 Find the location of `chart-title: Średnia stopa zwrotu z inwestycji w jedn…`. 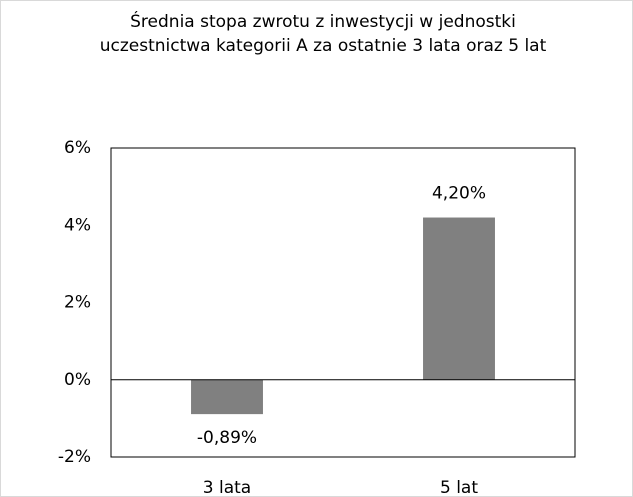

chart-title: Średnia stopa zwrotu z inwestycji w jedn… is located at coordinates (323, 34).